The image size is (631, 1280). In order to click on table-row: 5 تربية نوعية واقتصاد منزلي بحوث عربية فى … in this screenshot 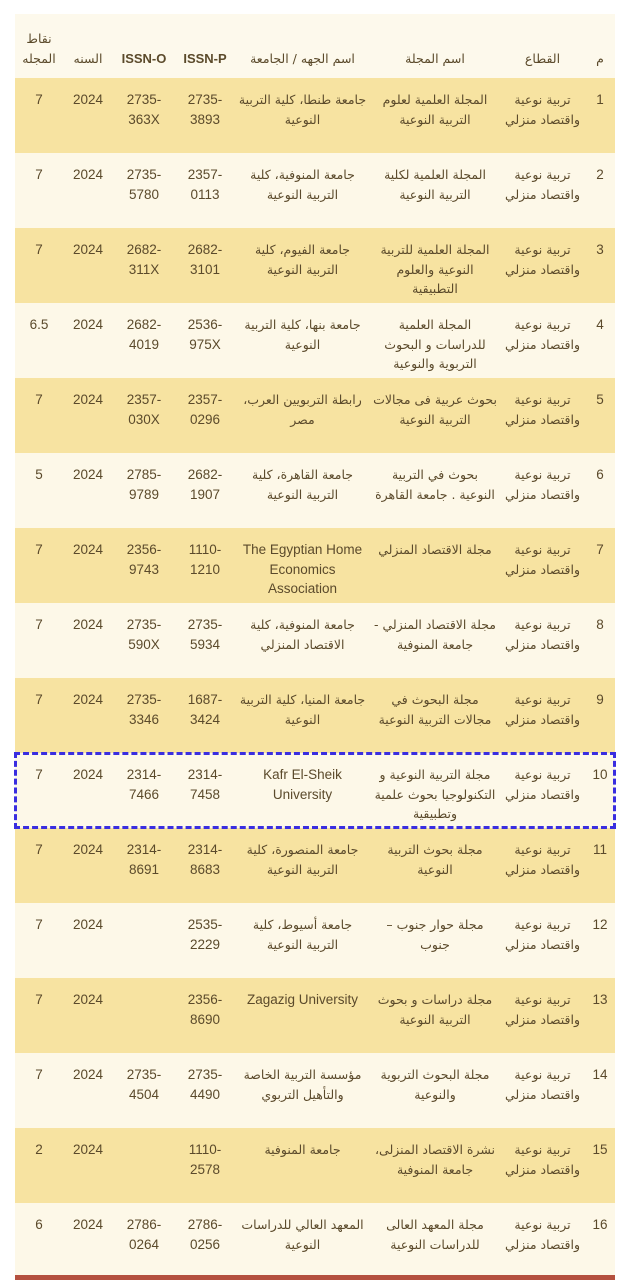, I will do `click(315, 415)`.